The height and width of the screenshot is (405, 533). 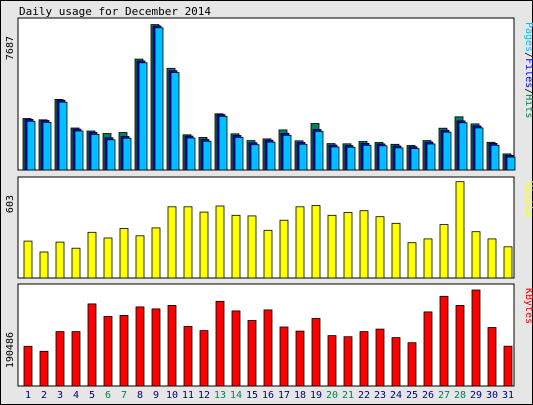 I want to click on day-label-26: 26, so click(x=428, y=395).